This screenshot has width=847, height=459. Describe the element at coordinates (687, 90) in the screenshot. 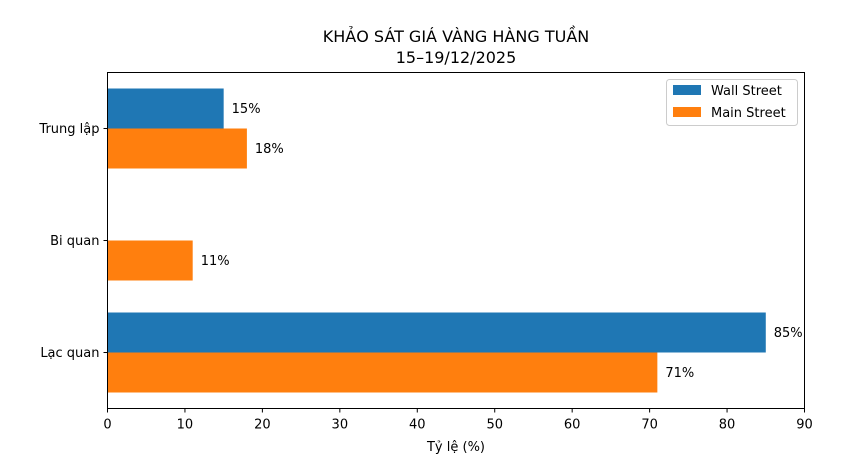

I see `legend-swatch-wall-street` at that location.